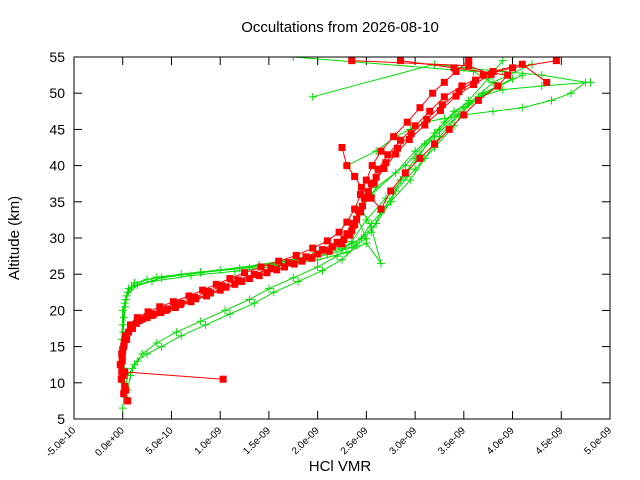 This screenshot has height=480, width=640. I want to click on y-tick-label: 25, so click(57, 274).